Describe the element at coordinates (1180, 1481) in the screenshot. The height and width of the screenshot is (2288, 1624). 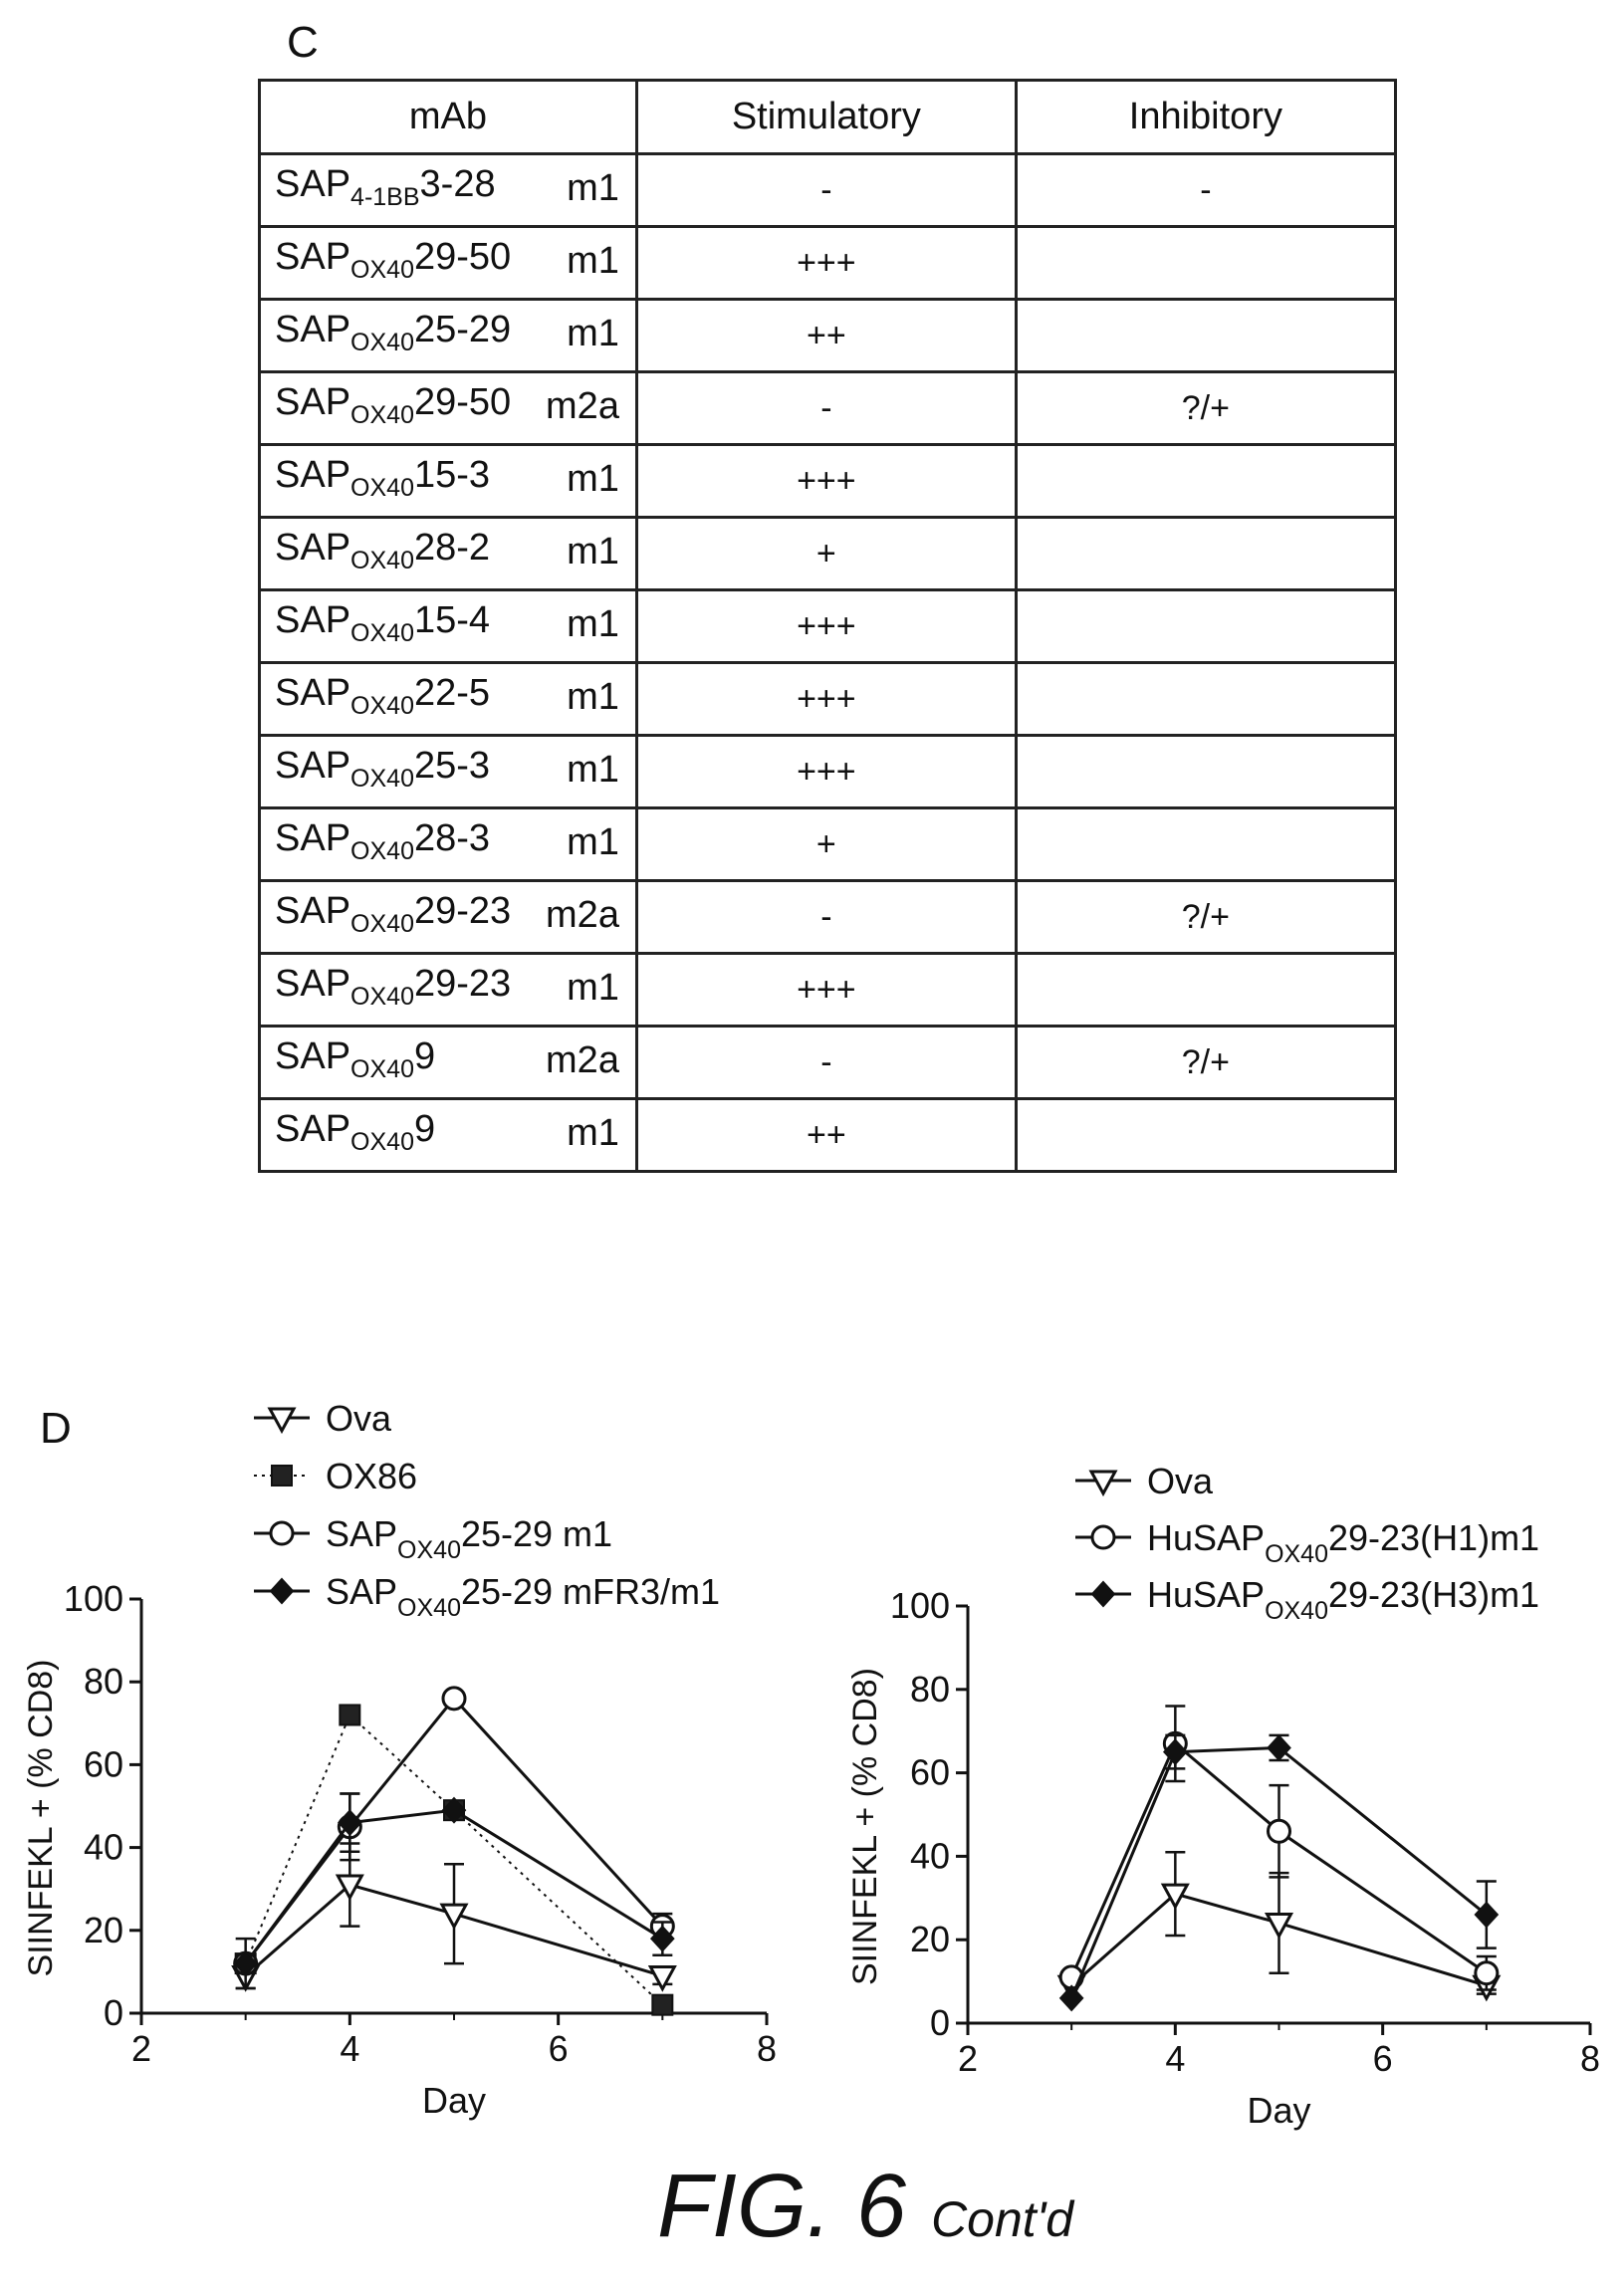
I see `legend-label-prefix: Ova` at that location.